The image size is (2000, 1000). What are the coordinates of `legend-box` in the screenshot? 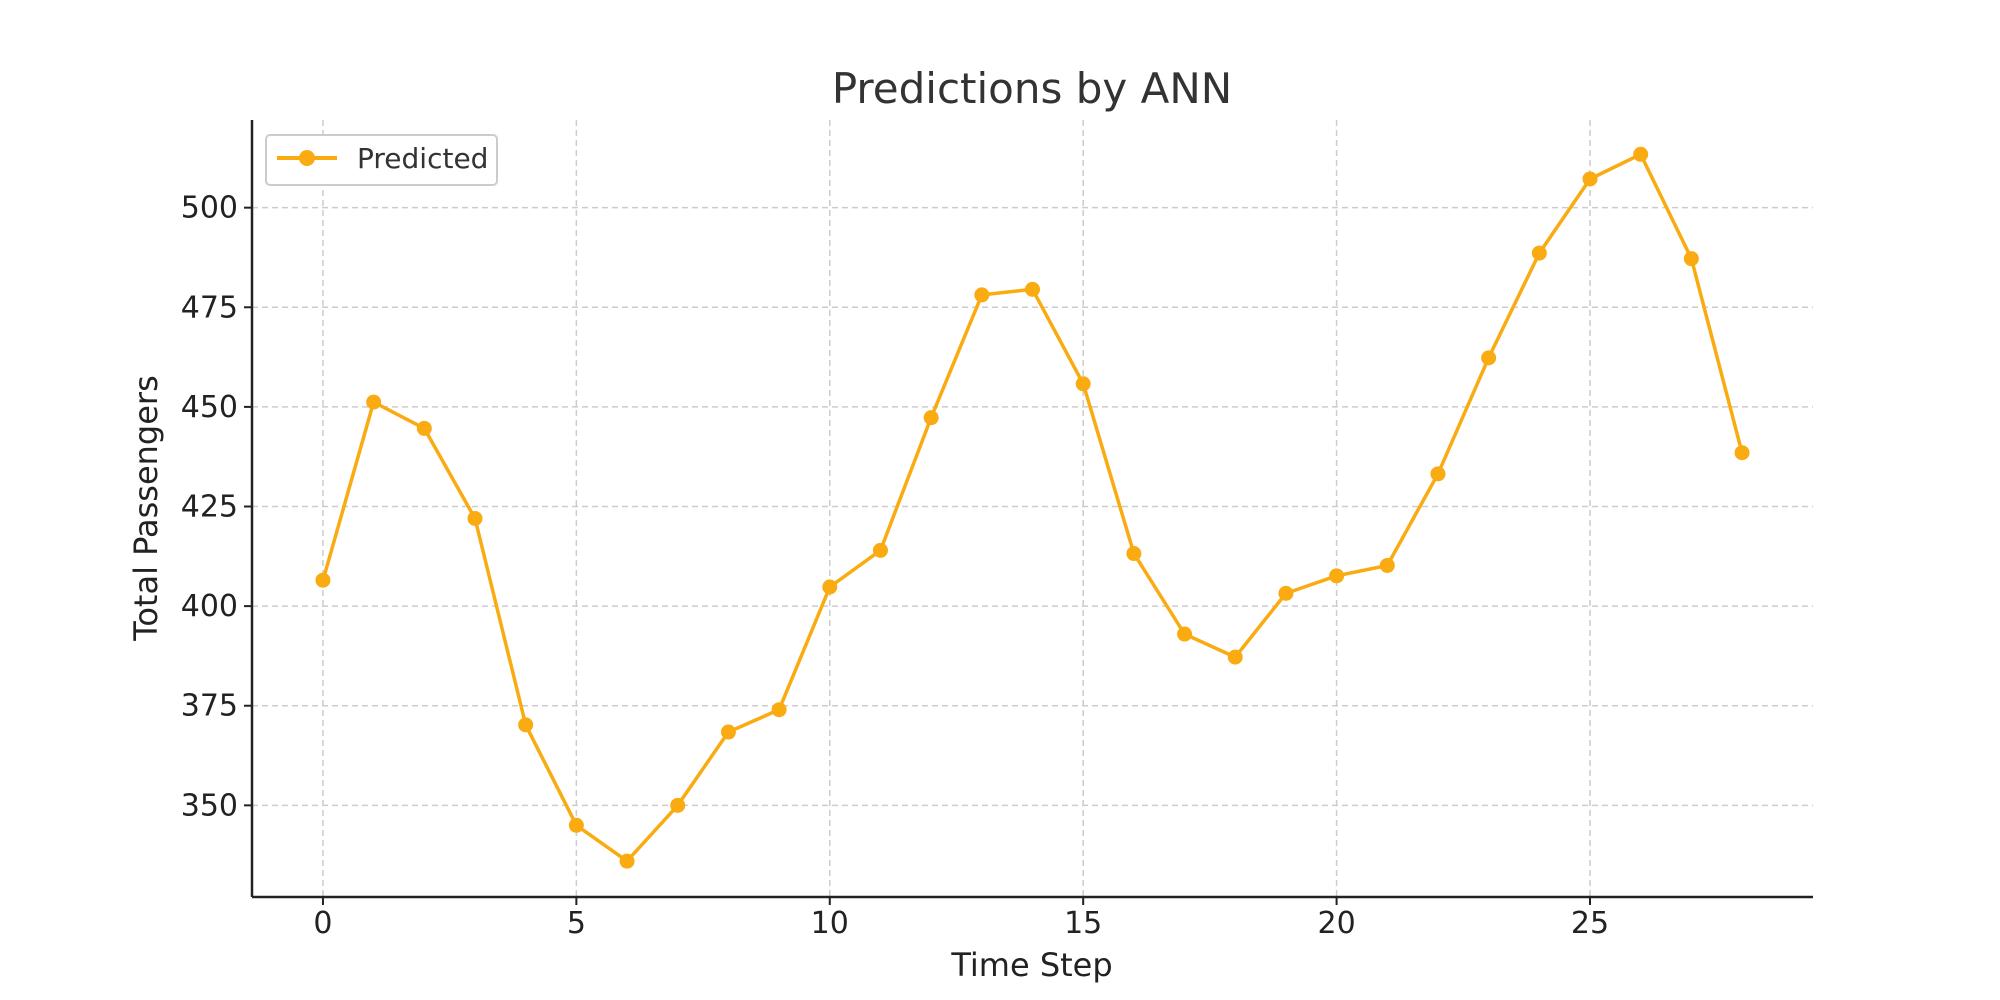 It's located at (381, 160).